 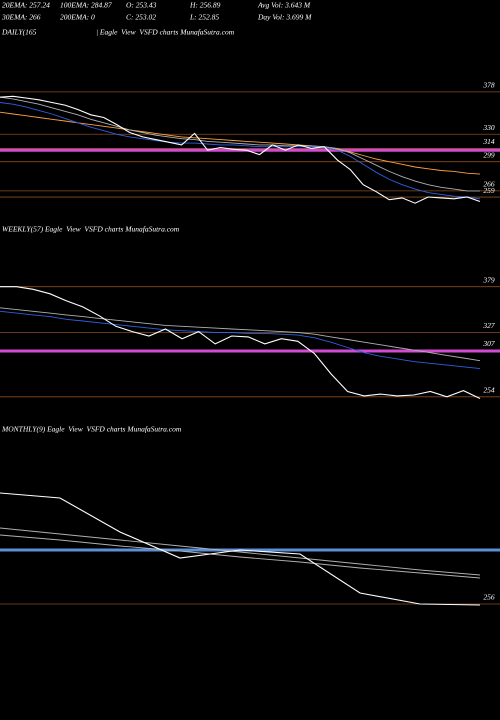 I want to click on level-label: 314, so click(x=488, y=141).